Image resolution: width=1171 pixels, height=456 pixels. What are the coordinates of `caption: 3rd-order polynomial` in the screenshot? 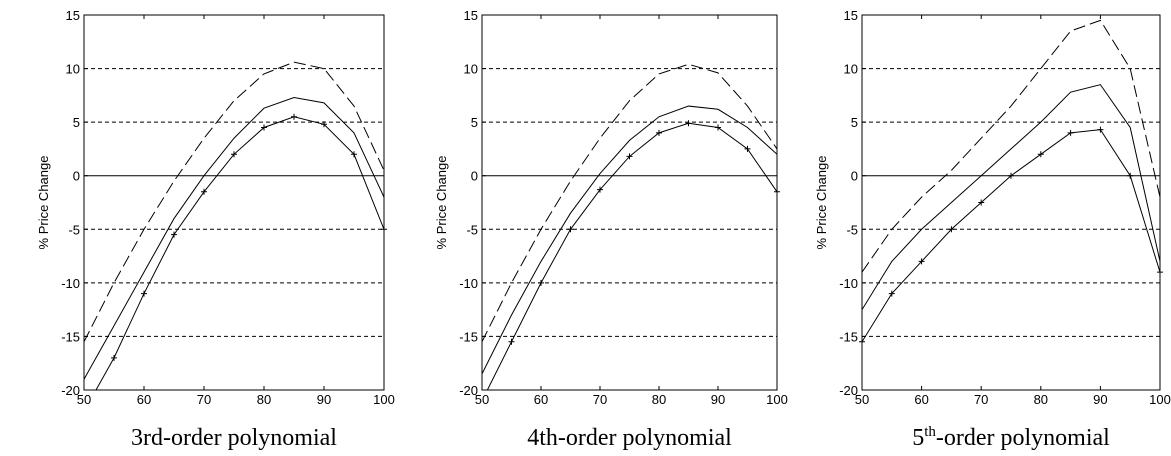 It's located at (234, 438).